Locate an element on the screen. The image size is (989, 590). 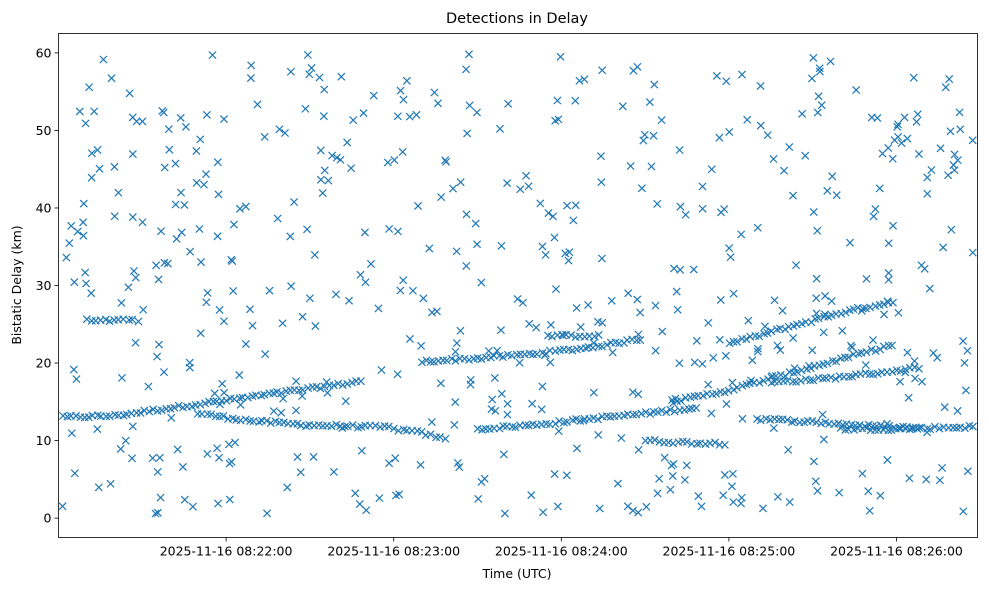
x-tick-label: 2025-11-16 08:24:00 is located at coordinates (561, 551).